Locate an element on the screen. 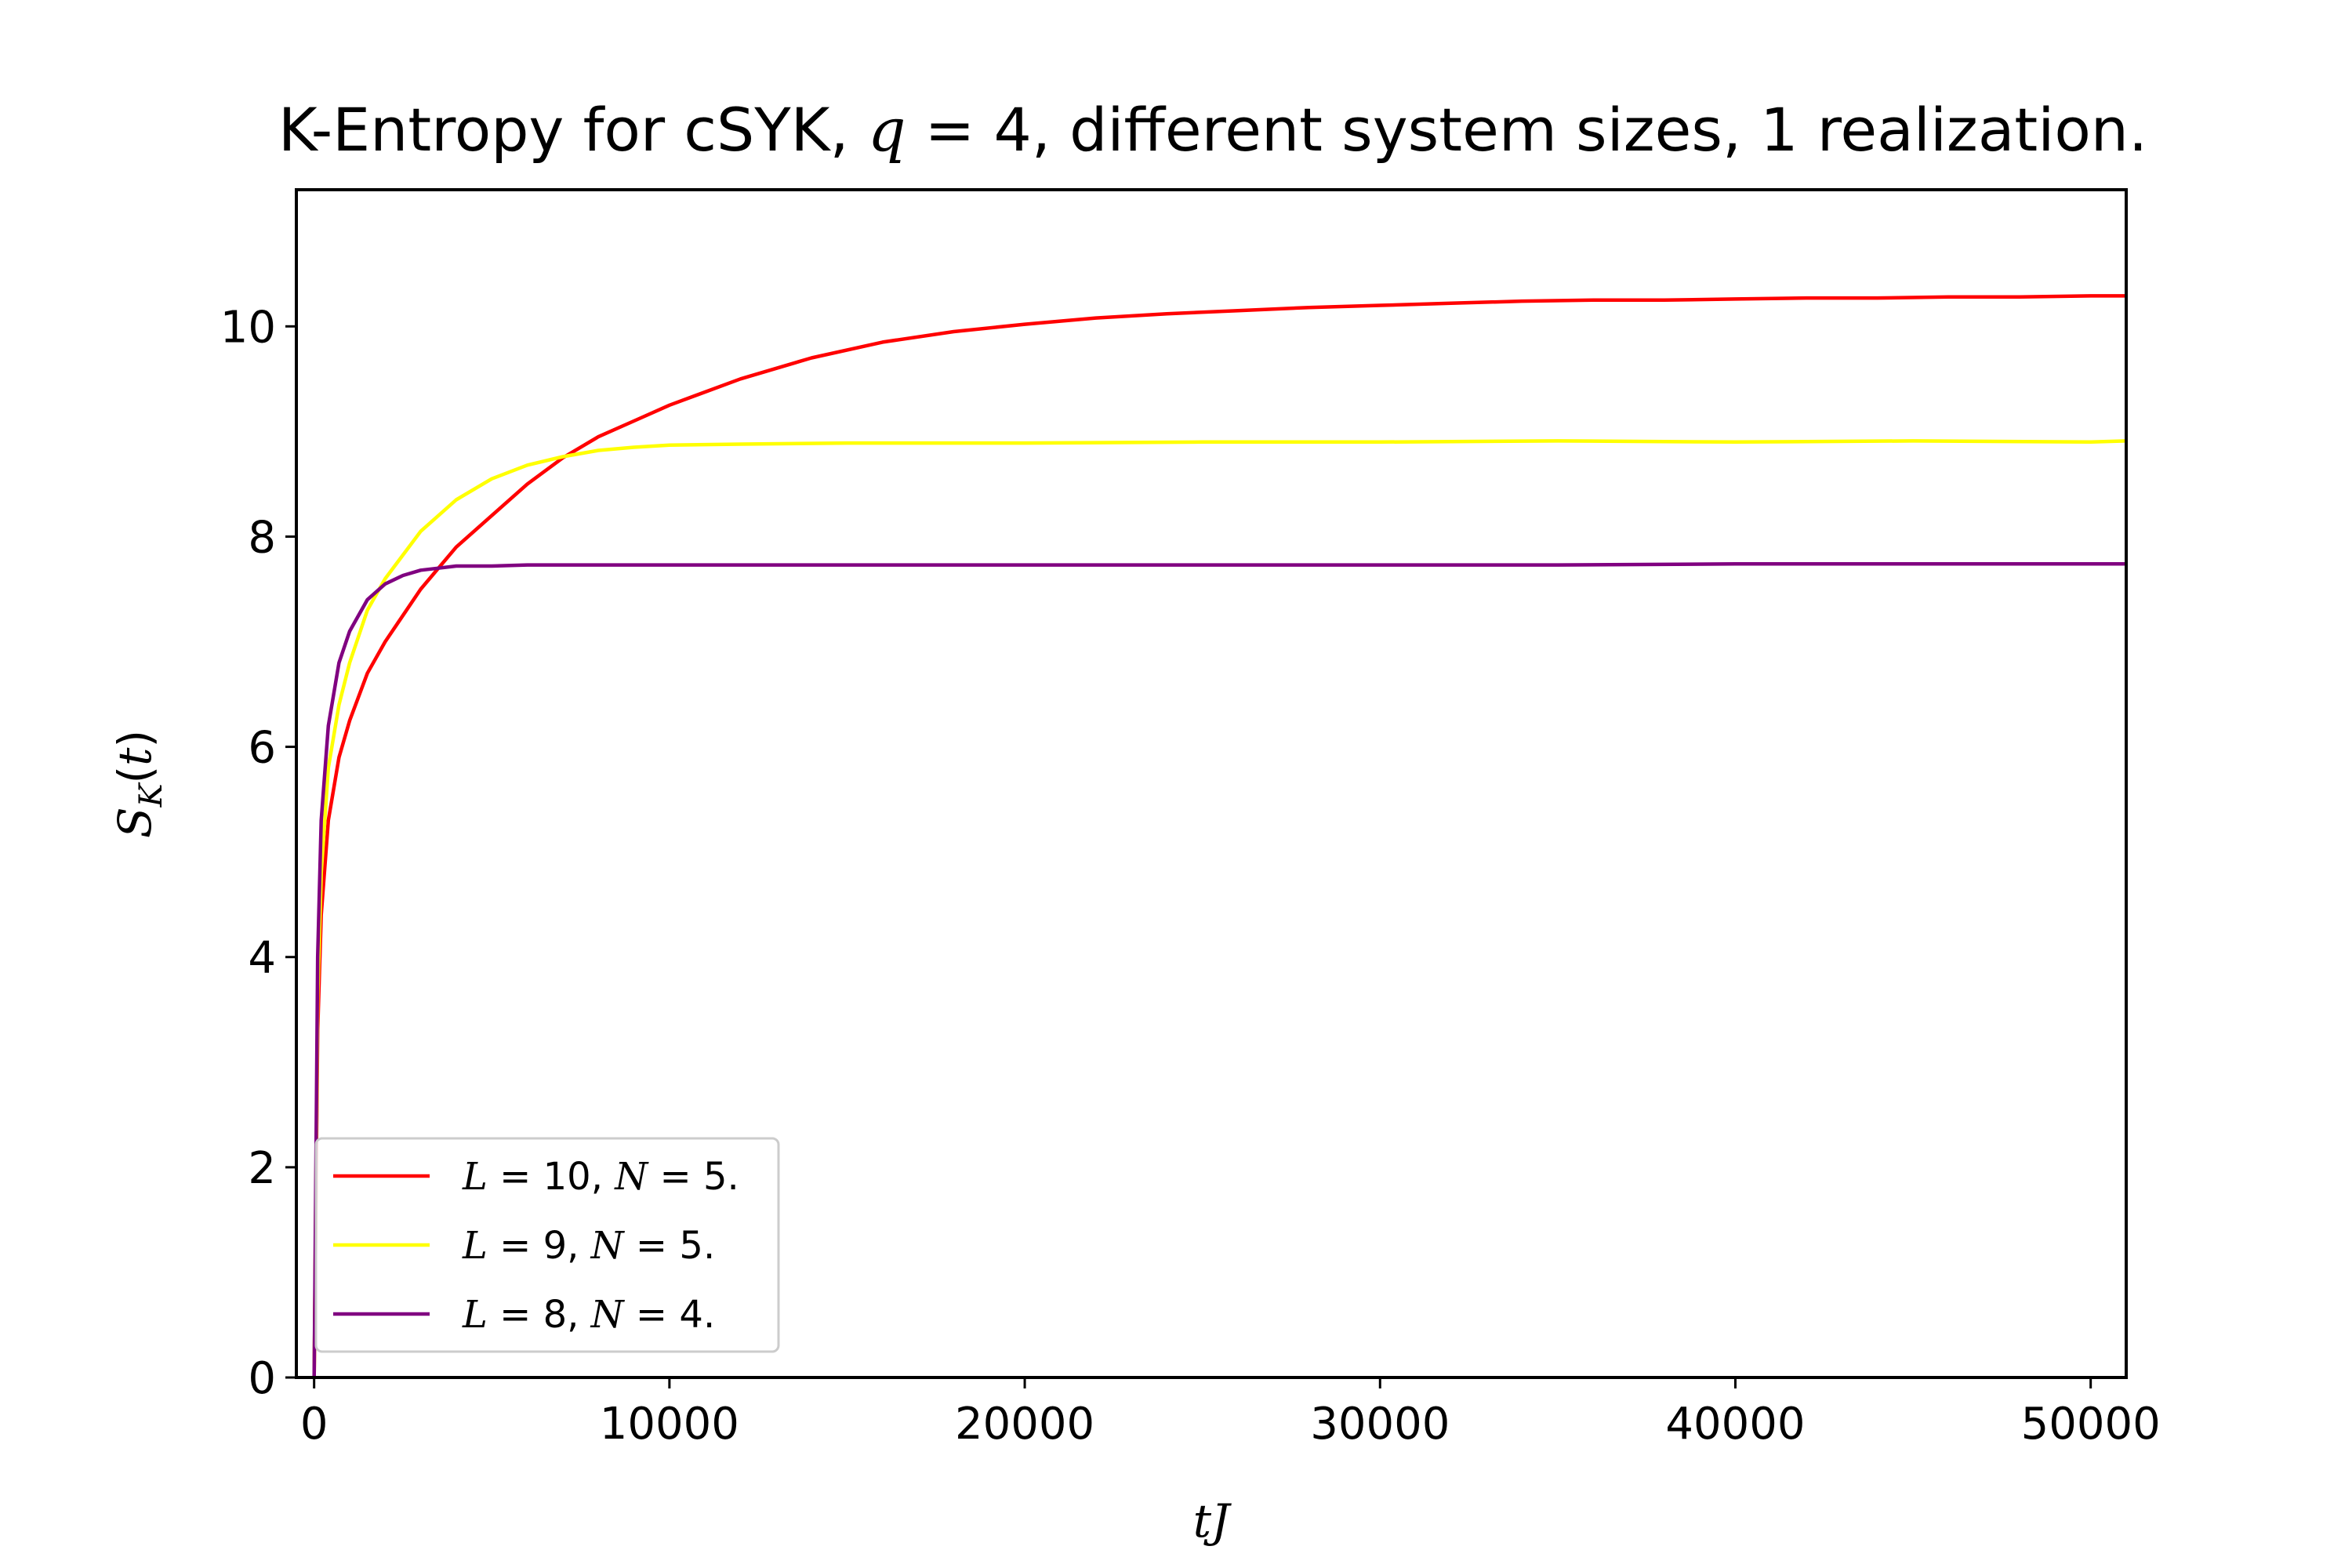  x-tick-label: 20000 is located at coordinates (1024, 1424).